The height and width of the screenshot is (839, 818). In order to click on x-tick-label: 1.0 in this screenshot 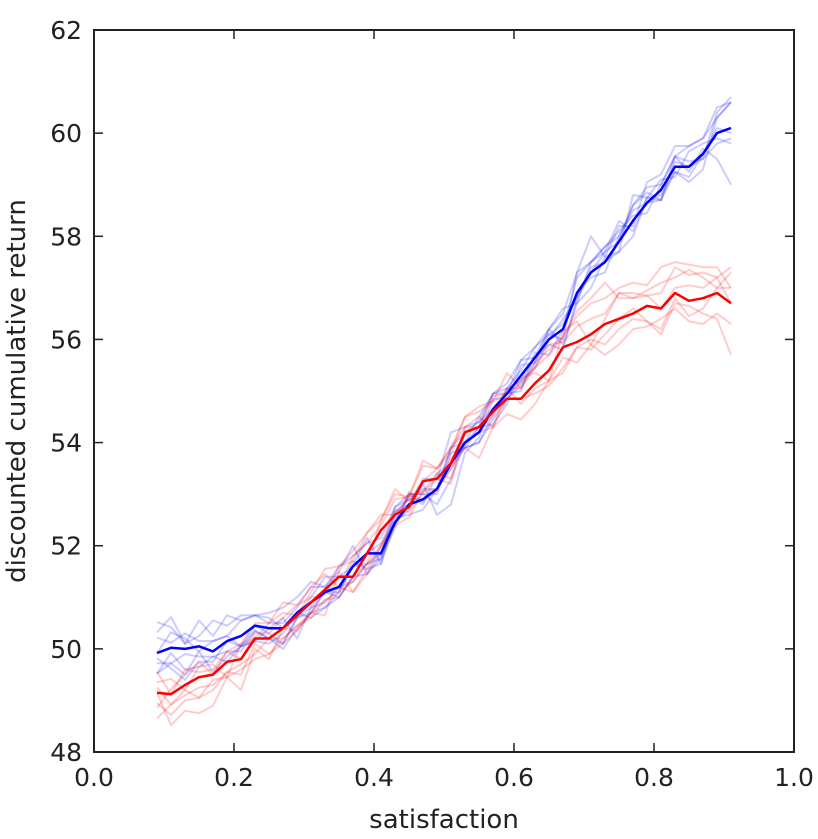, I will do `click(794, 777)`.